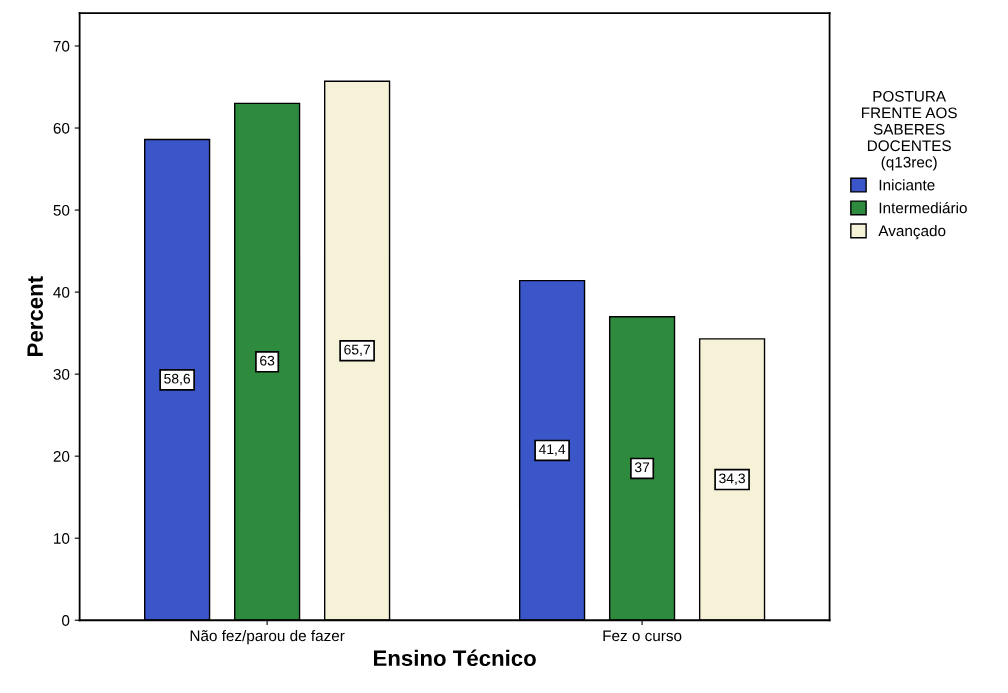 The height and width of the screenshot is (693, 1008). What do you see at coordinates (61, 292) in the screenshot?
I see `y-tick-label: 40` at bounding box center [61, 292].